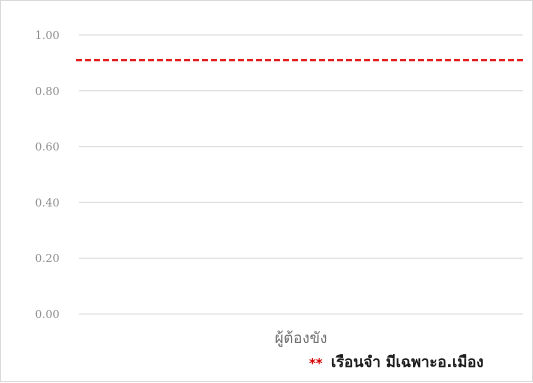  I want to click on x-axis-category-label: ผู้ต้องขัง, so click(301, 338).